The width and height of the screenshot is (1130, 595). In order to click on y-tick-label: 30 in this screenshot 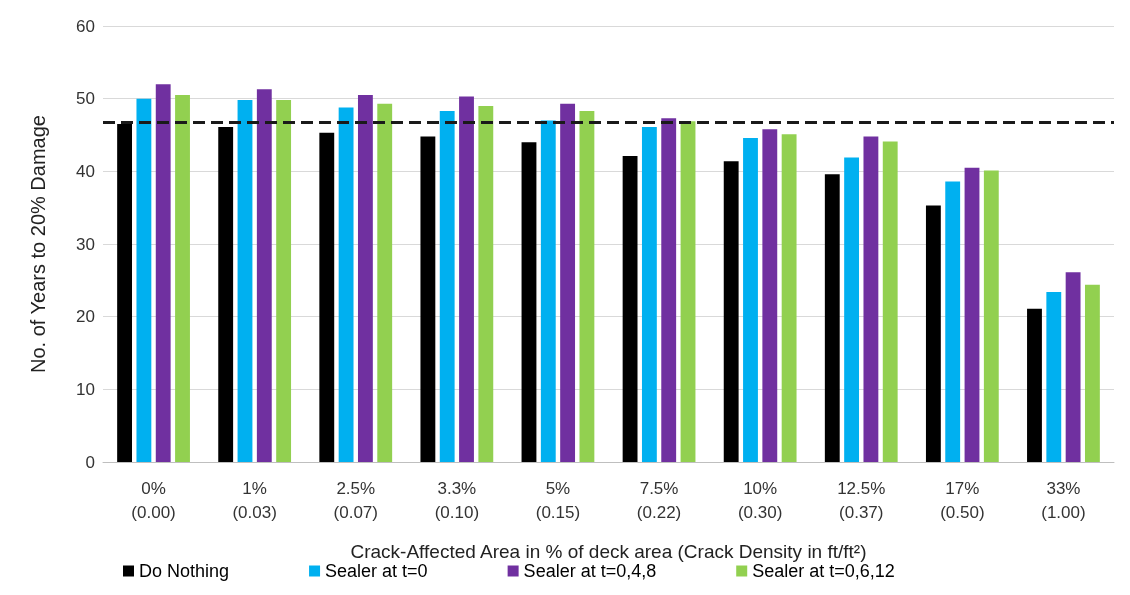, I will do `click(85, 244)`.